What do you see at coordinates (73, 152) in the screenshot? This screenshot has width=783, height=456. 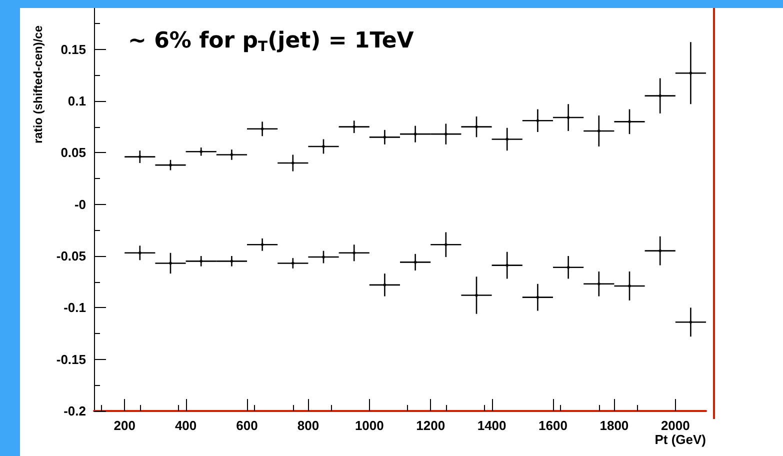 I see `y-tick-label: 0.05` at bounding box center [73, 152].